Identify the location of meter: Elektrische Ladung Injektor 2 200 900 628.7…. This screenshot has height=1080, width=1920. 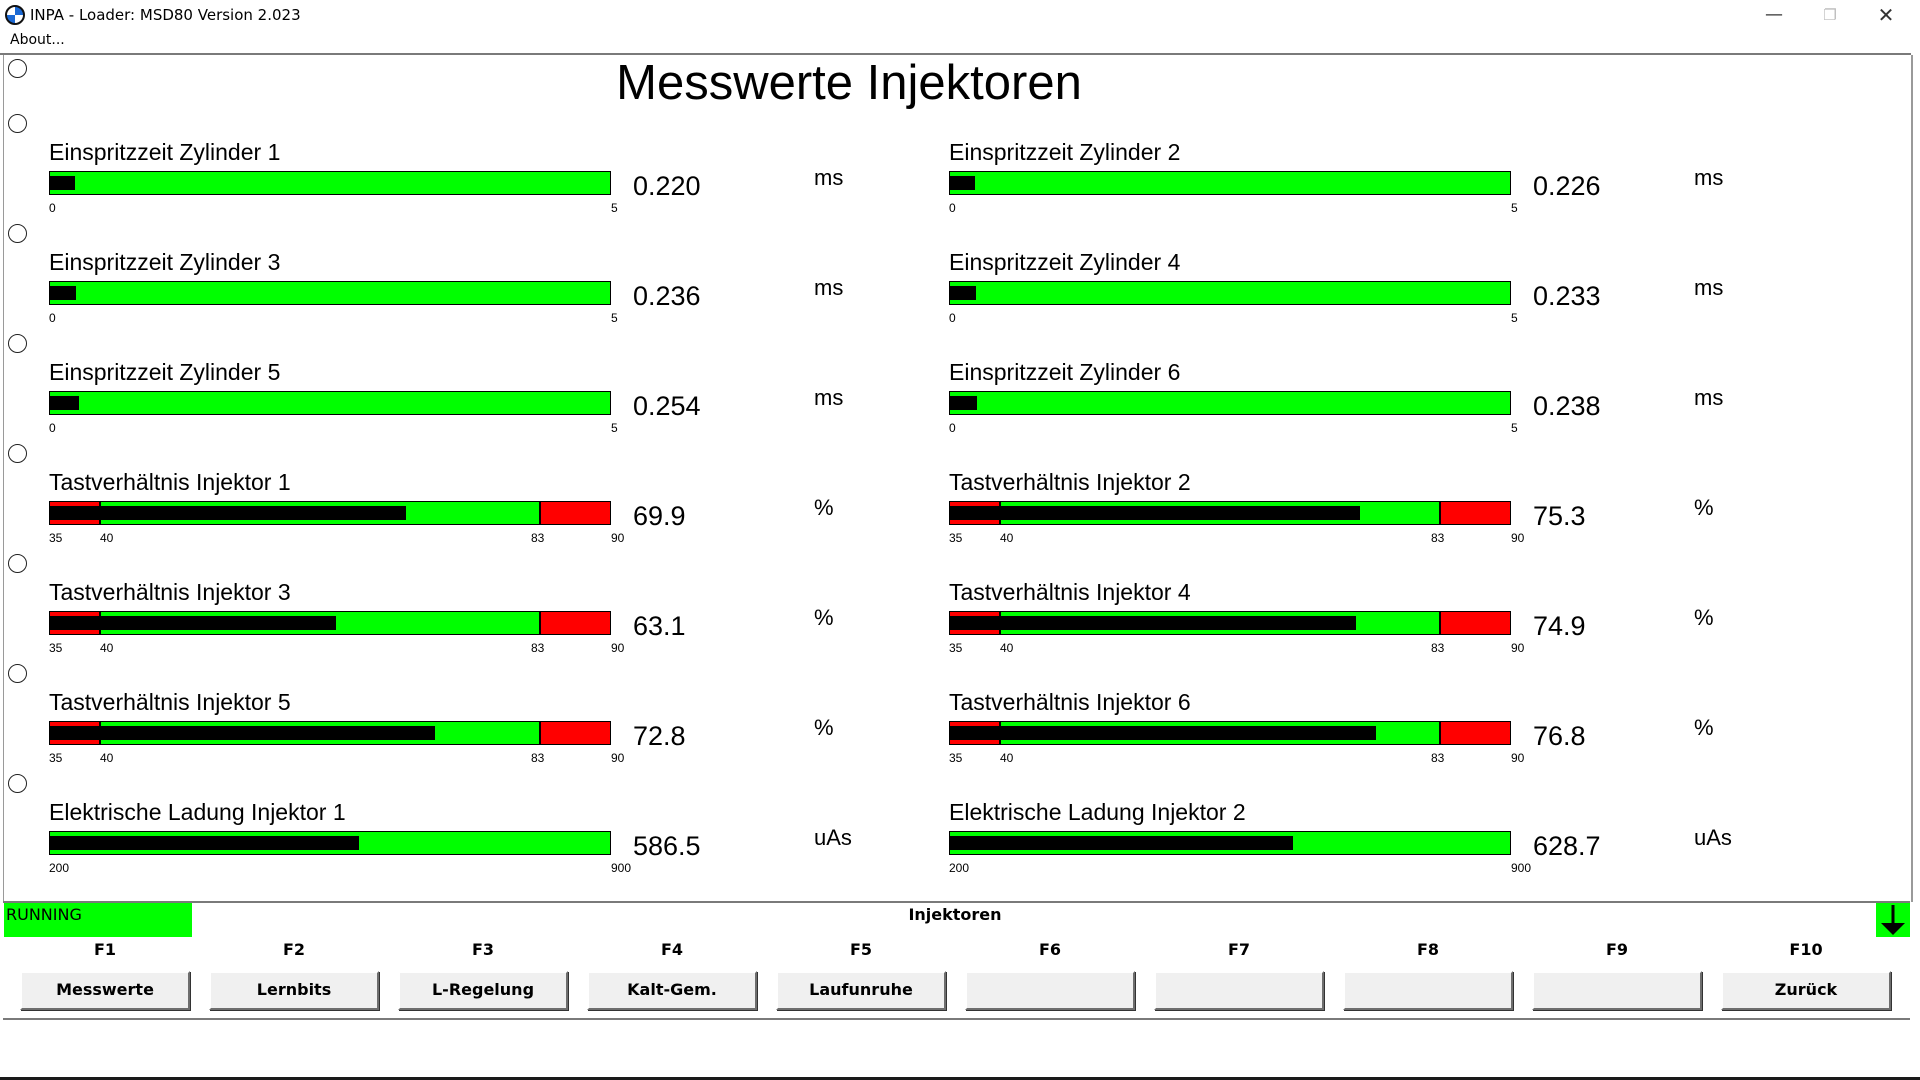
(1399, 849).